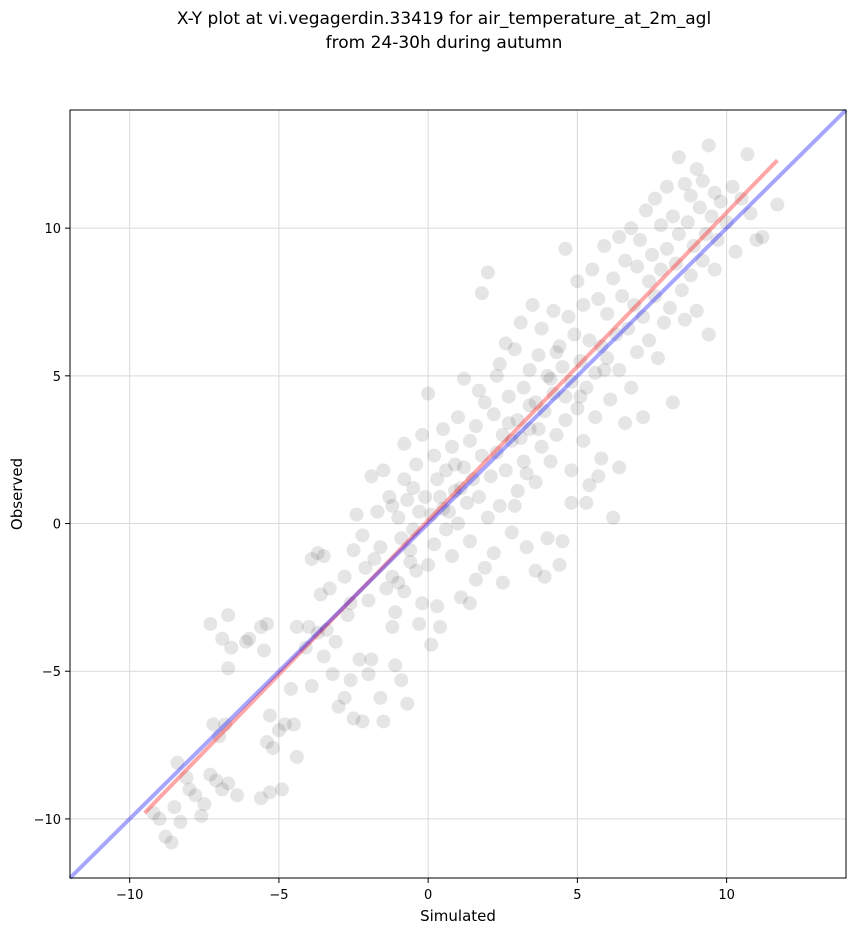 The width and height of the screenshot is (854, 934). What do you see at coordinates (577, 895) in the screenshot?
I see `x-tick-label: 5` at bounding box center [577, 895].